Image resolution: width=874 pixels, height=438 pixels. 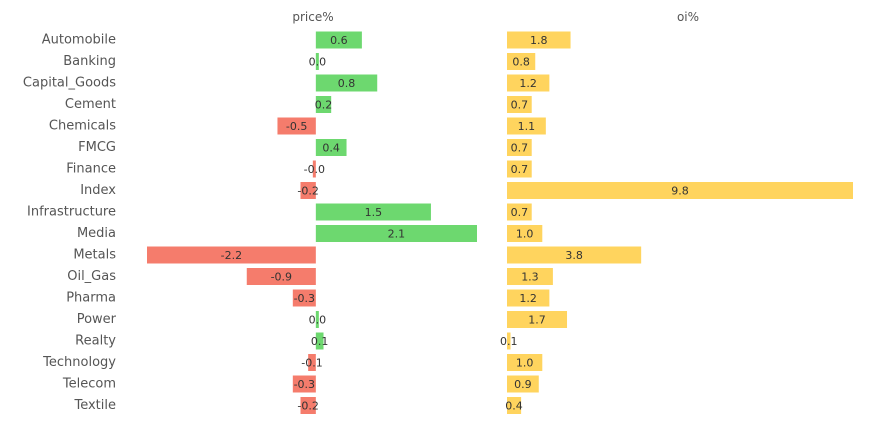 What do you see at coordinates (90, 104) in the screenshot?
I see `category-label: Cement` at bounding box center [90, 104].